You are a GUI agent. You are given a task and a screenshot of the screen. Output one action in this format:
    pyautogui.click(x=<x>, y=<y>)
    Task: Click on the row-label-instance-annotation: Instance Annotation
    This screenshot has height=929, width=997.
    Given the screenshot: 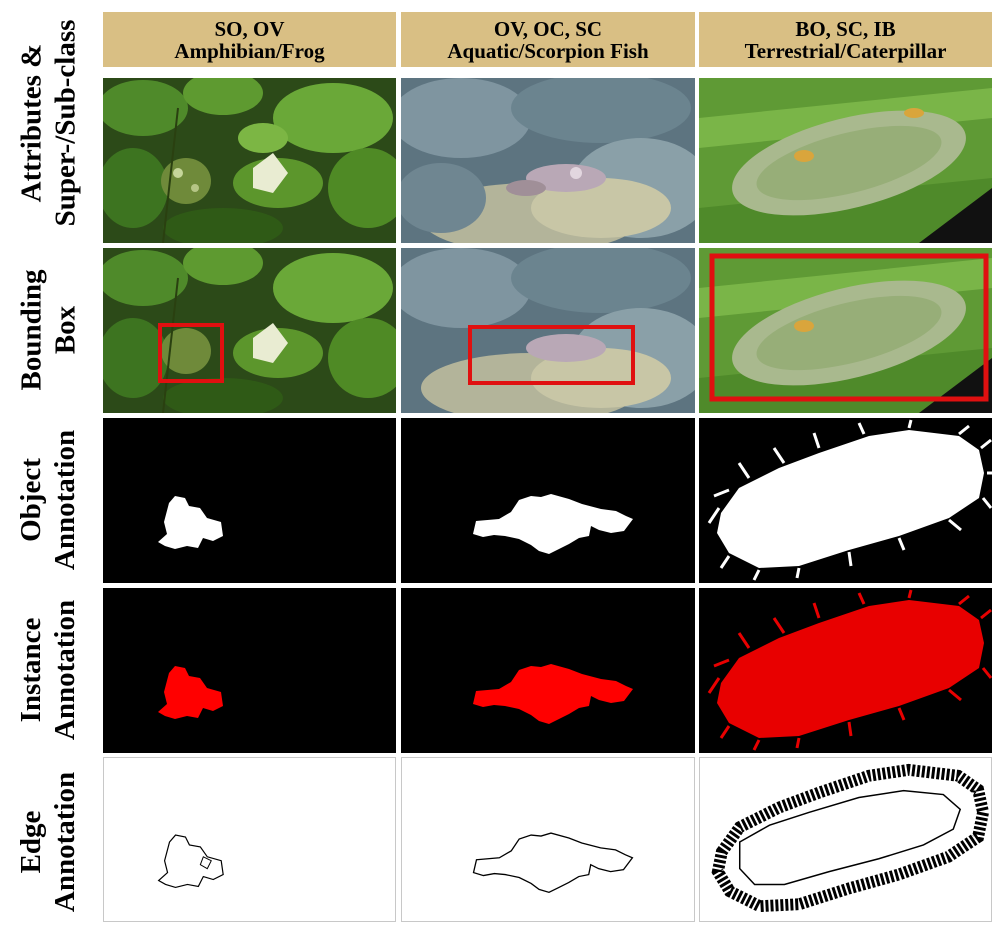 What is the action you would take?
    pyautogui.click(x=48, y=670)
    